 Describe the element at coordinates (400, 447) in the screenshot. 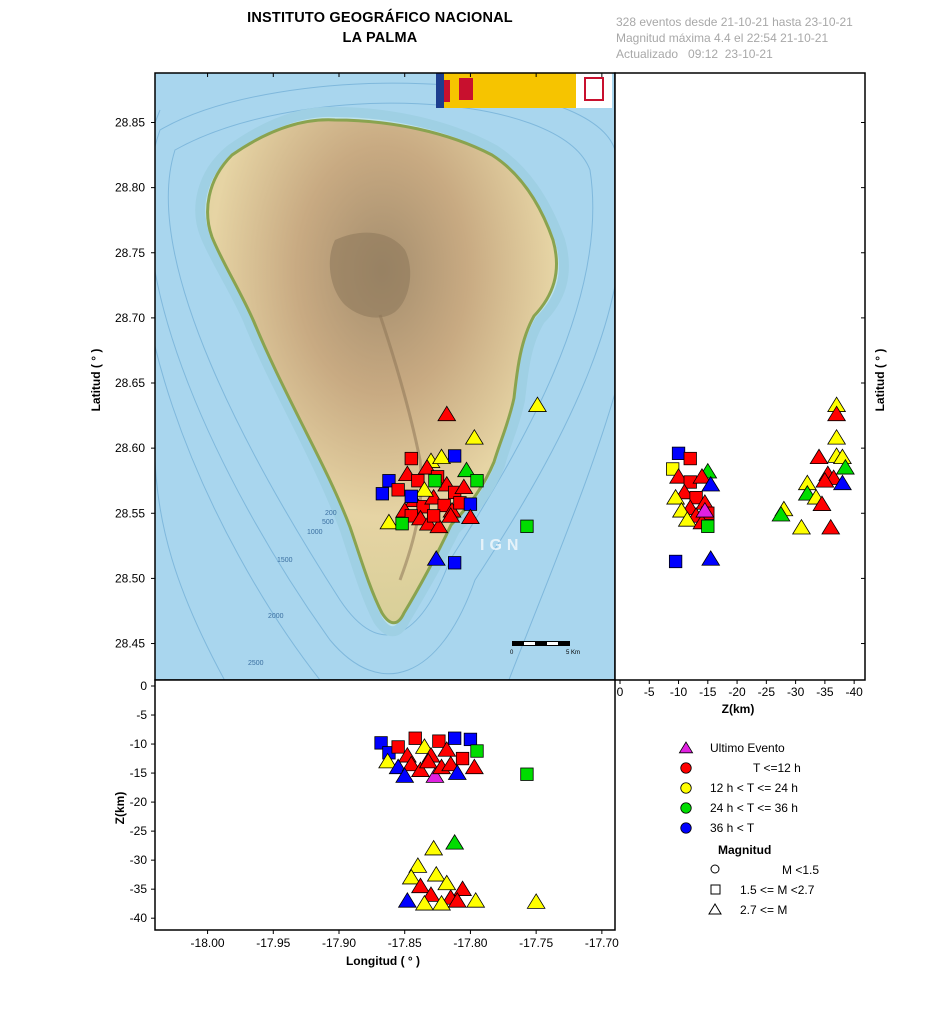

I see `cumbre-ridge` at that location.